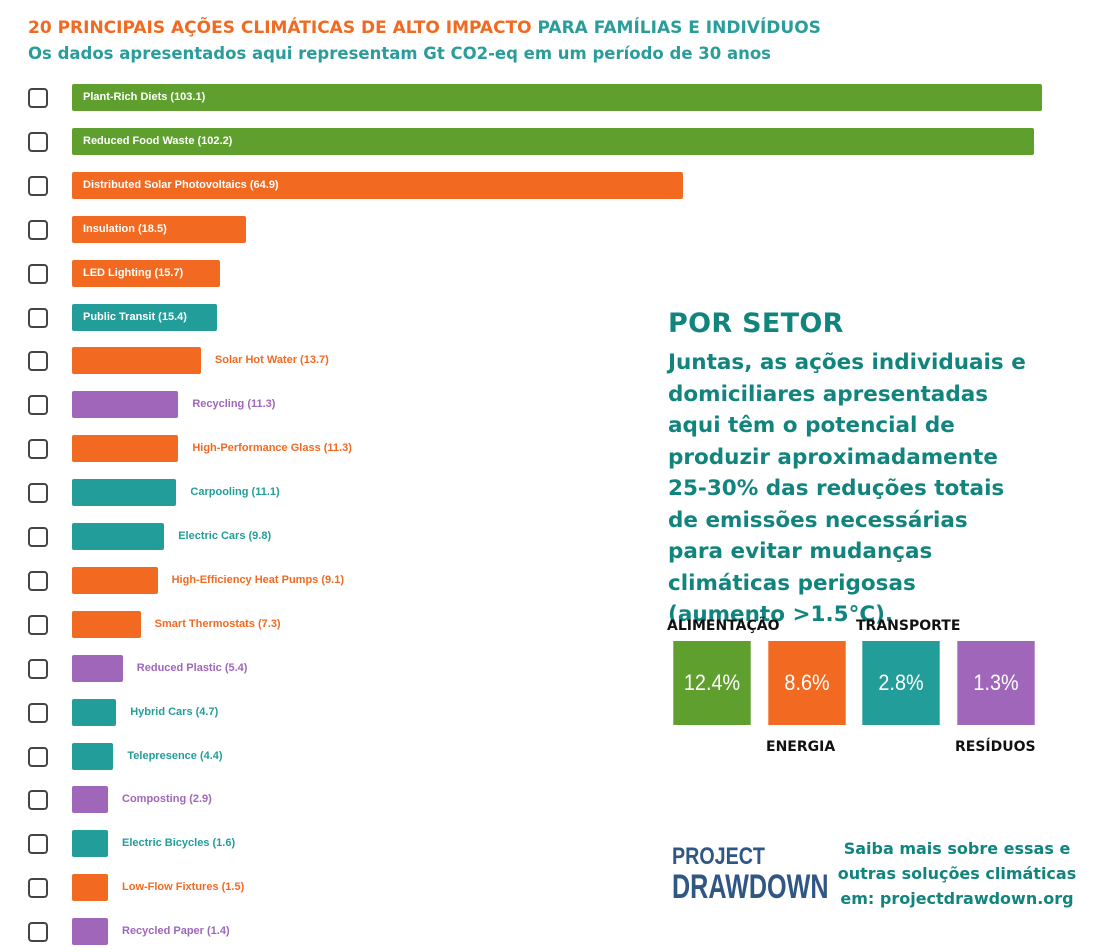  Describe the element at coordinates (272, 448) in the screenshot. I see `bar-label: High-Performance Glass (11.3)` at that location.